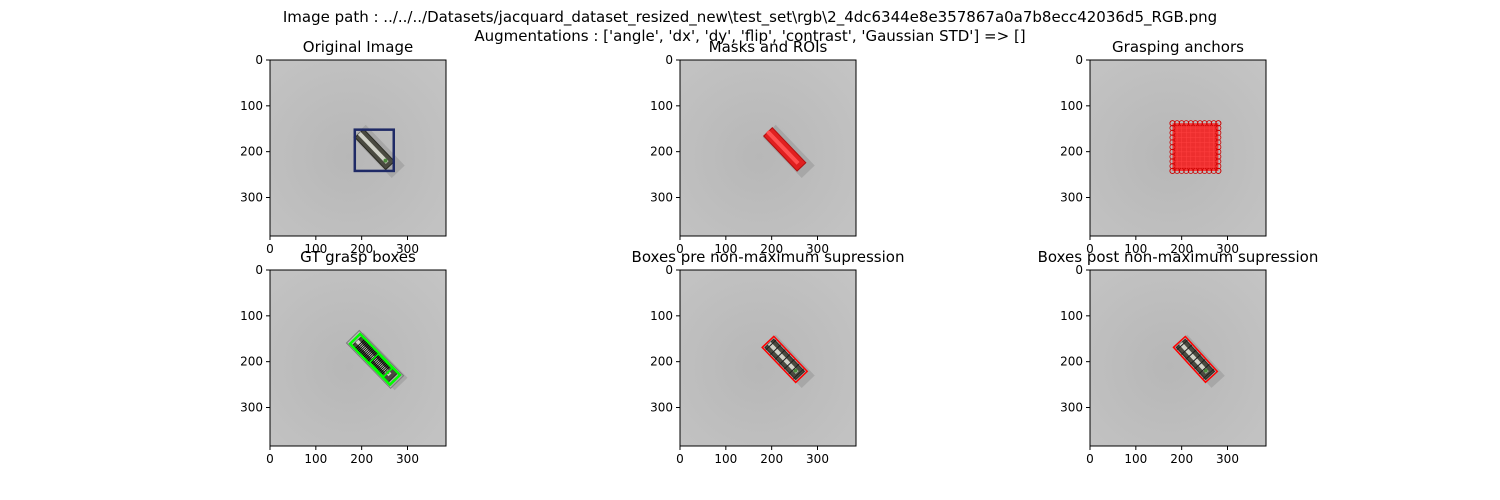 This screenshot has width=1500, height=500. Describe the element at coordinates (358, 47) in the screenshot. I see `panel-title: Original Image` at that location.